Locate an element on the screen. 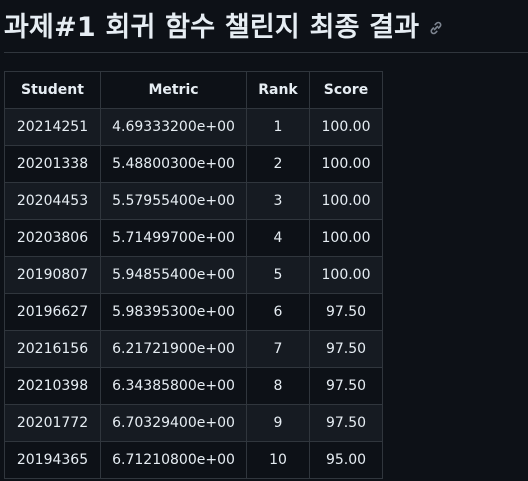 This screenshot has width=528, height=481. cell-rank: 8 is located at coordinates (278, 386).